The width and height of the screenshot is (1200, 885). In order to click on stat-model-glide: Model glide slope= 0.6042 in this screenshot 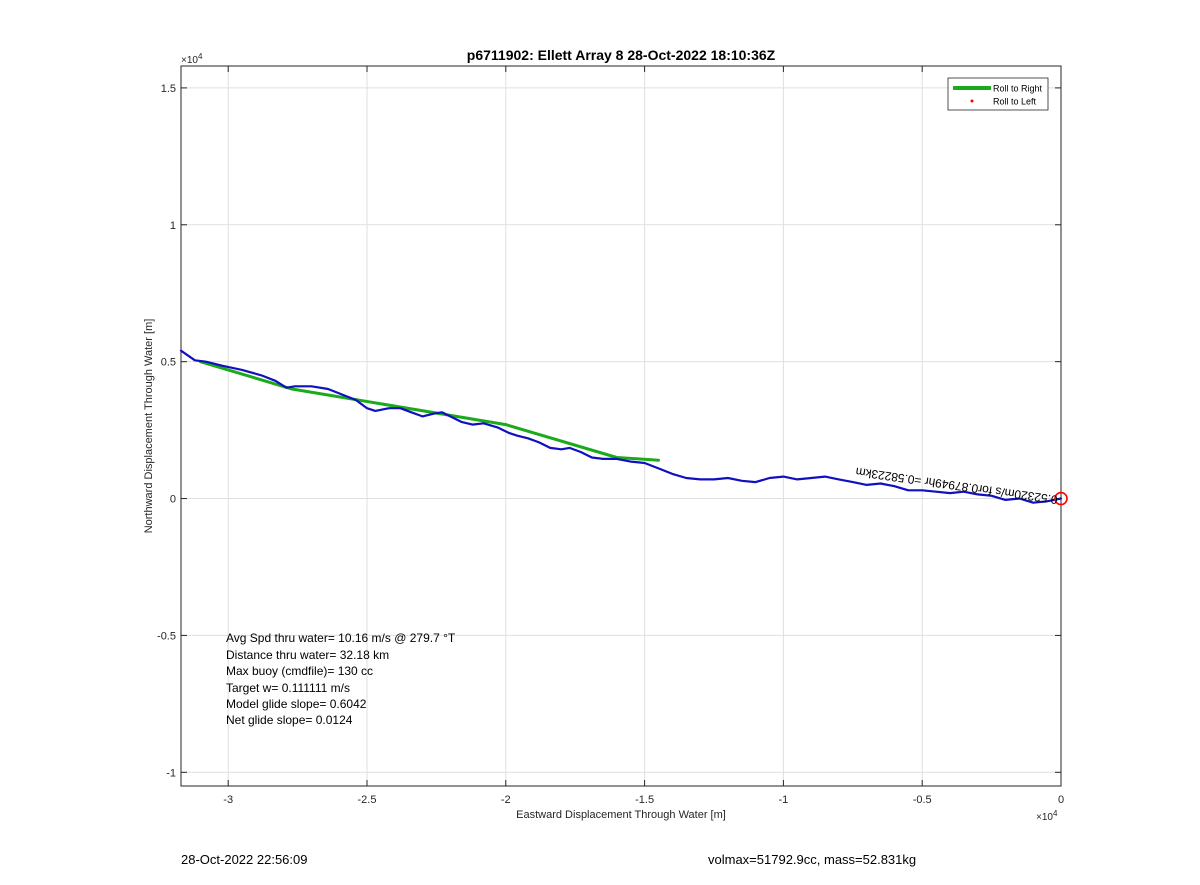, I will do `click(296, 704)`.